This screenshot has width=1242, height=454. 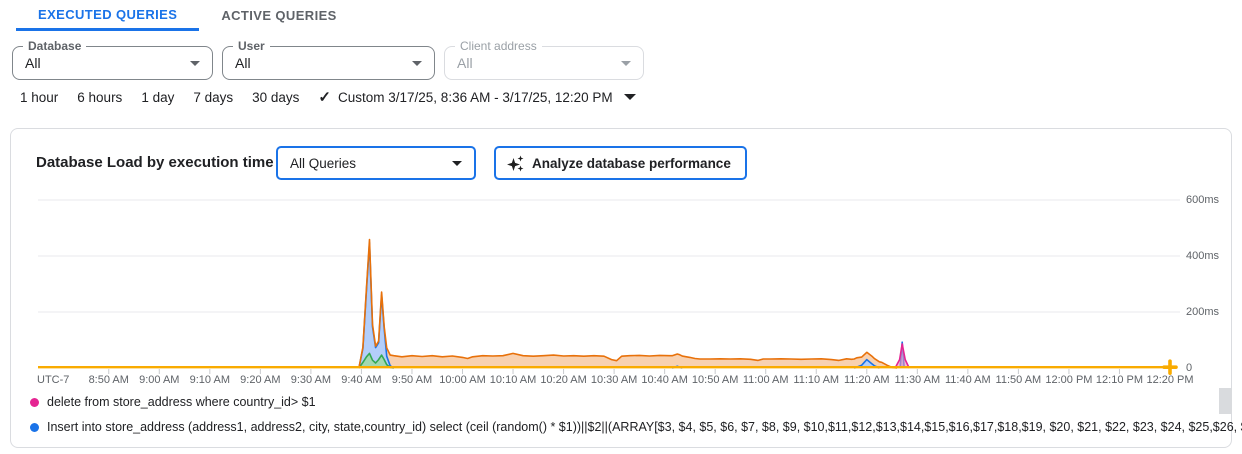 I want to click on check-icon: ✓, so click(x=324, y=97).